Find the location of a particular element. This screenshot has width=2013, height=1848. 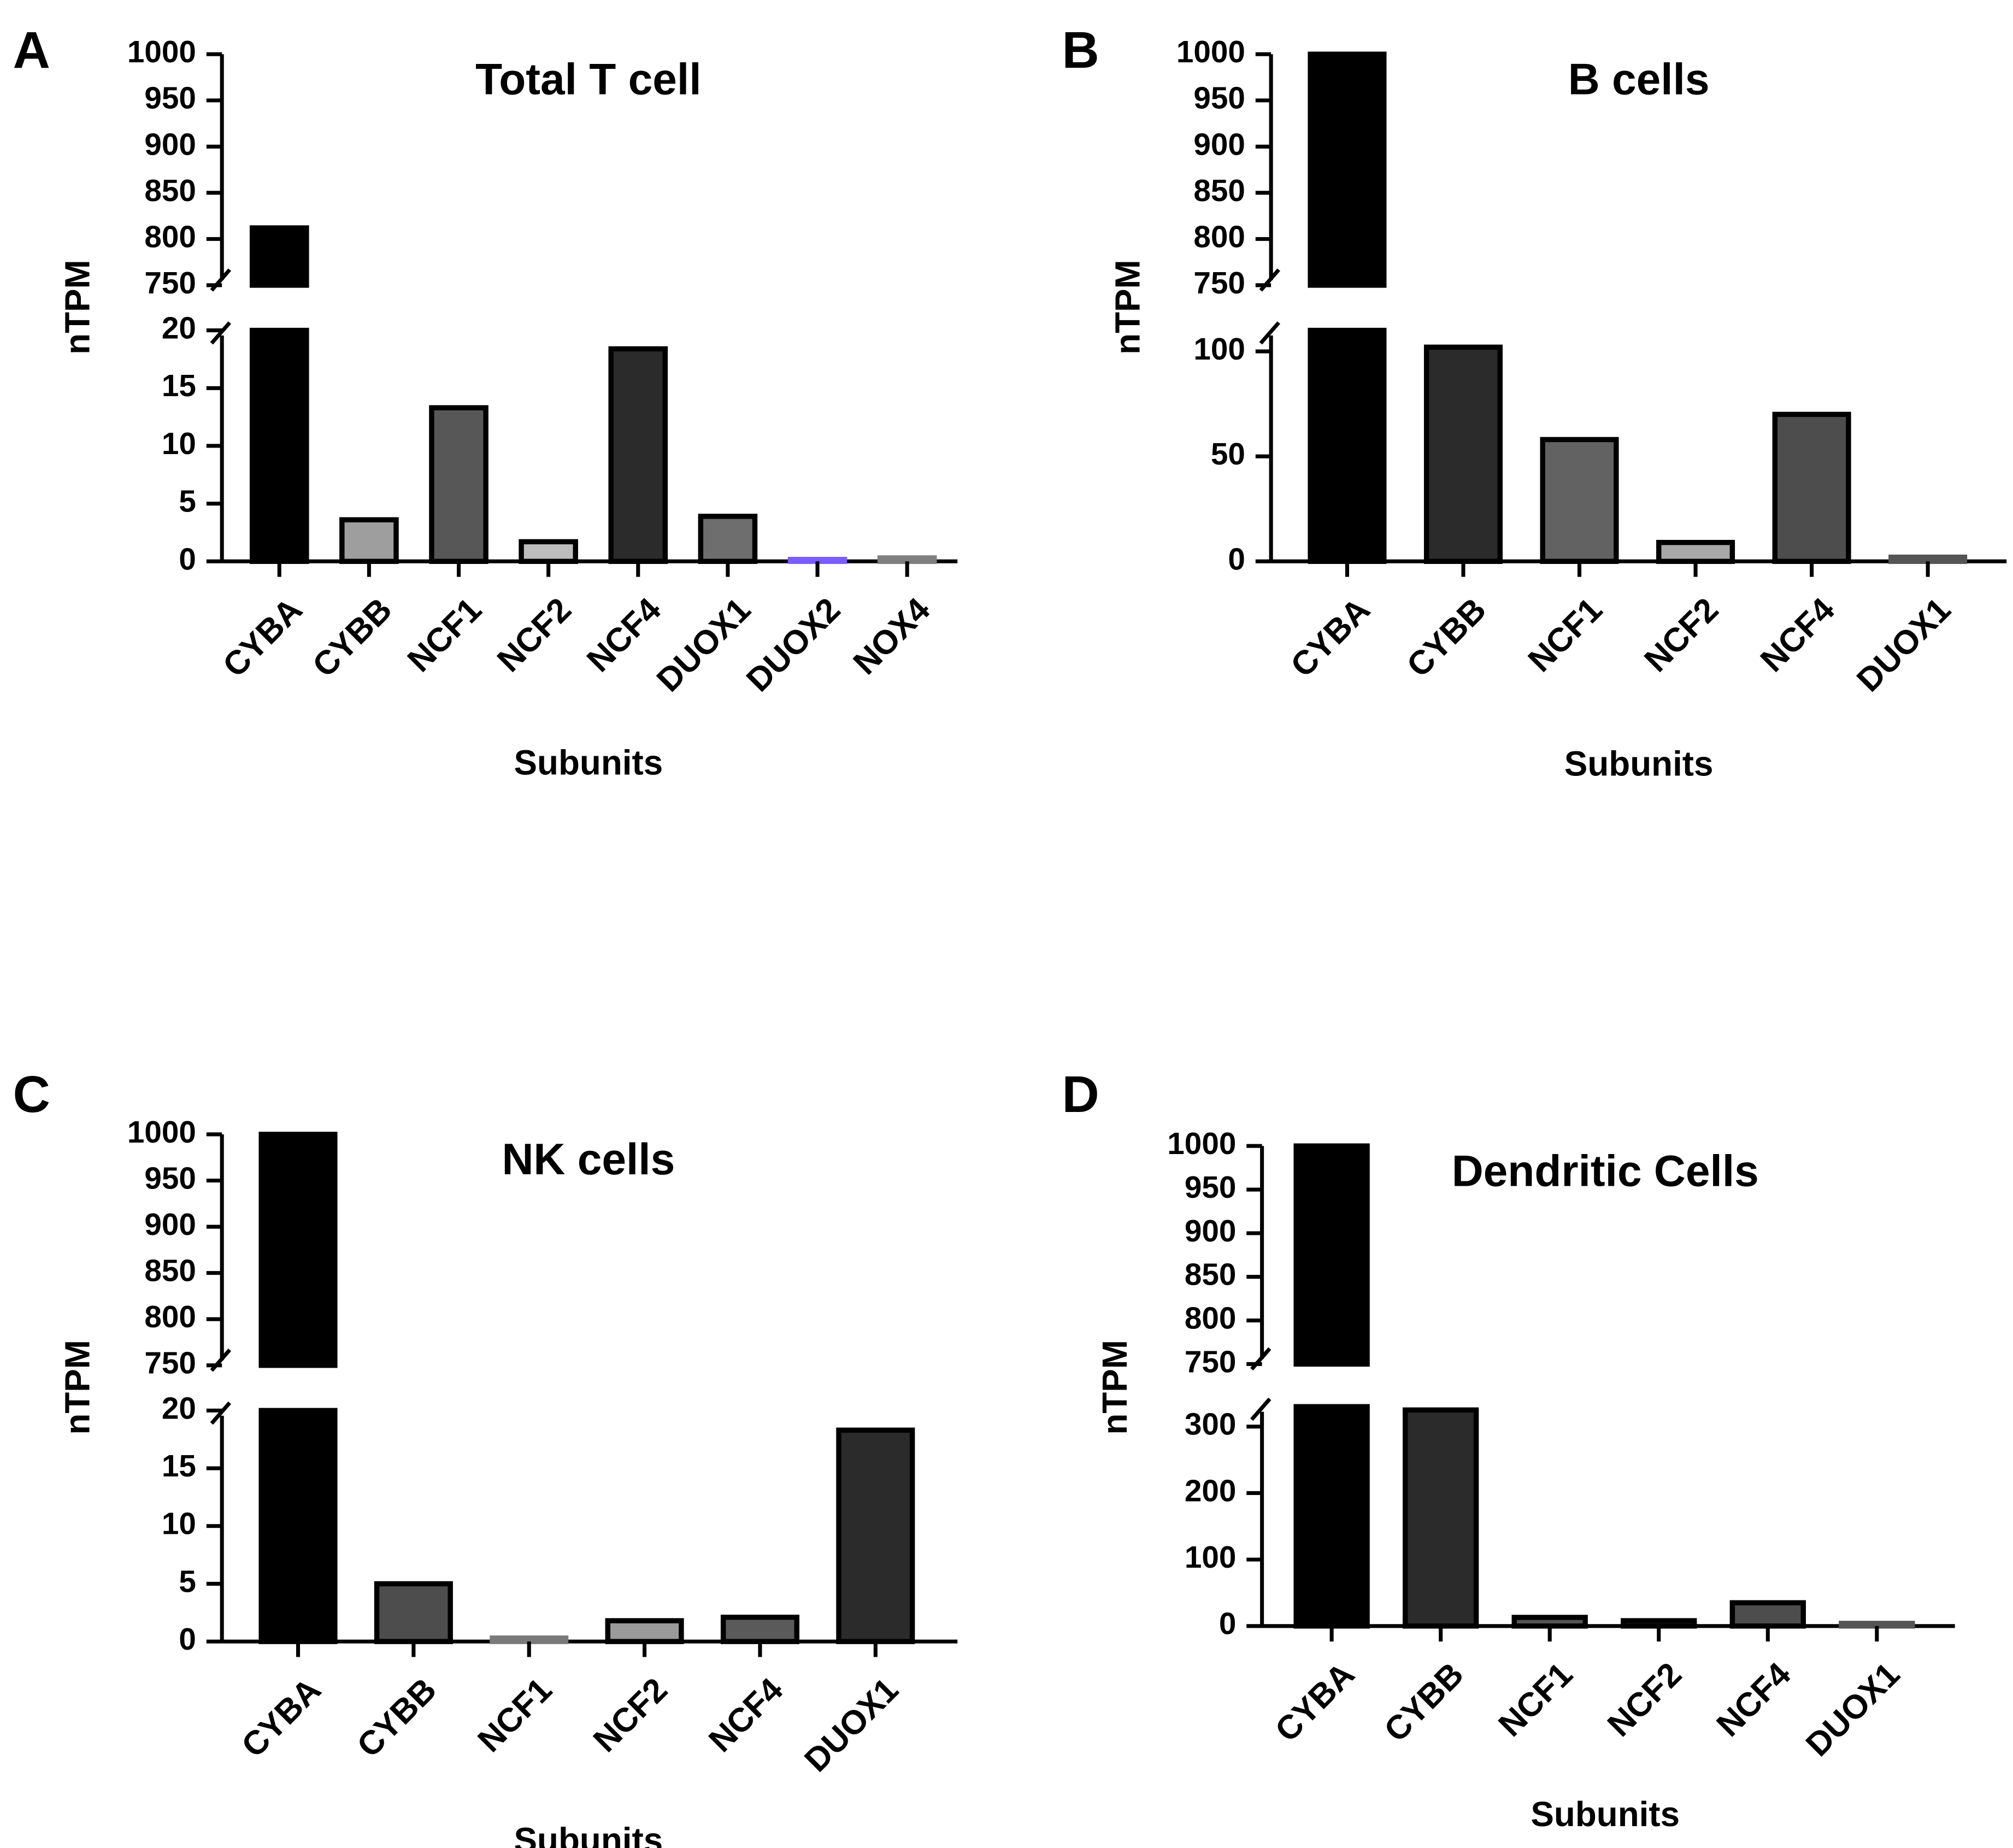

chart-title: NK cells is located at coordinates (588, 1159).